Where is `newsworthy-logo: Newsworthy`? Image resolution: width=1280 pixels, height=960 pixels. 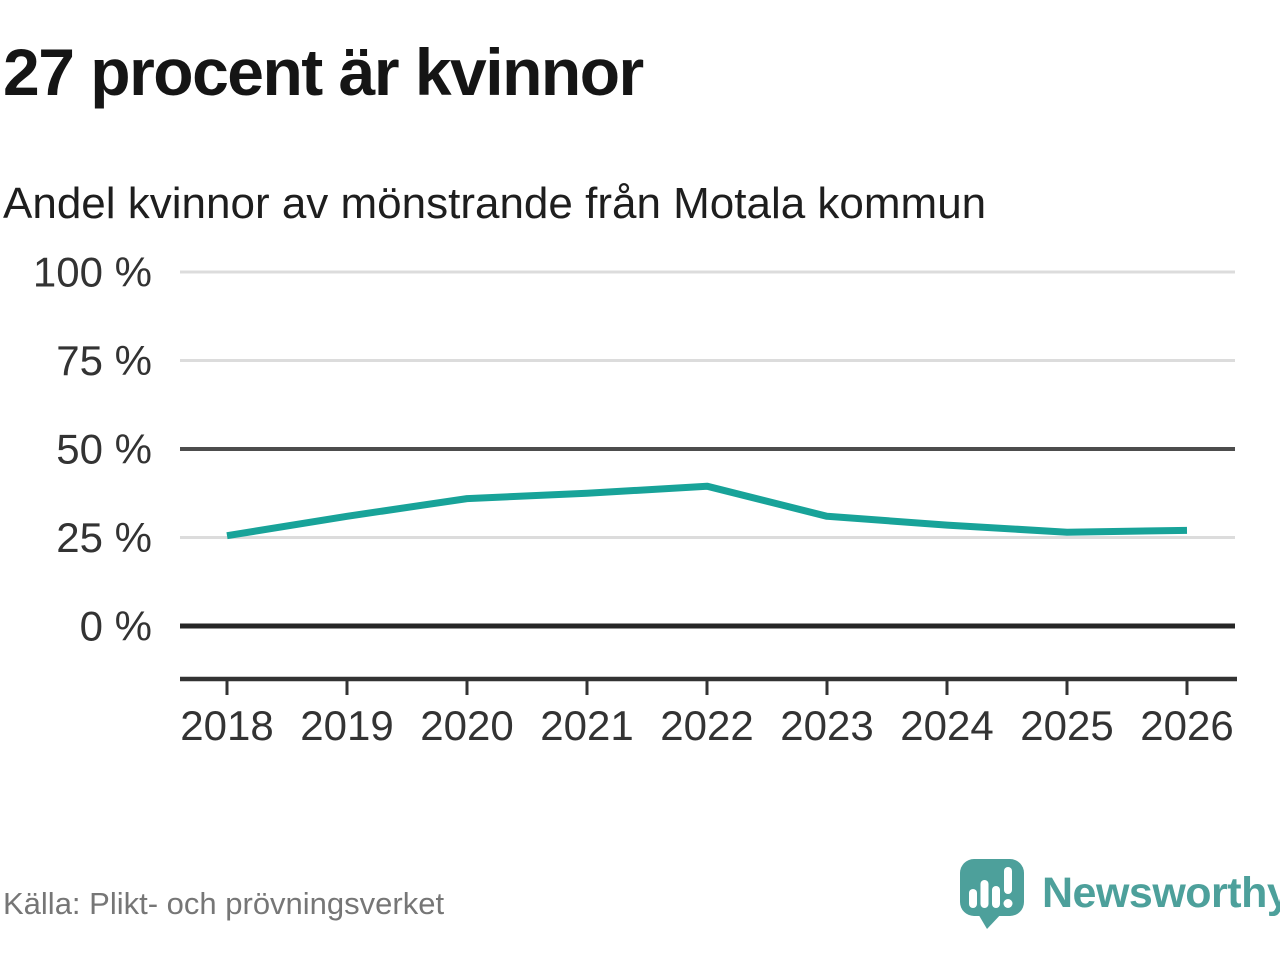 newsworthy-logo: Newsworthy is located at coordinates (1118, 893).